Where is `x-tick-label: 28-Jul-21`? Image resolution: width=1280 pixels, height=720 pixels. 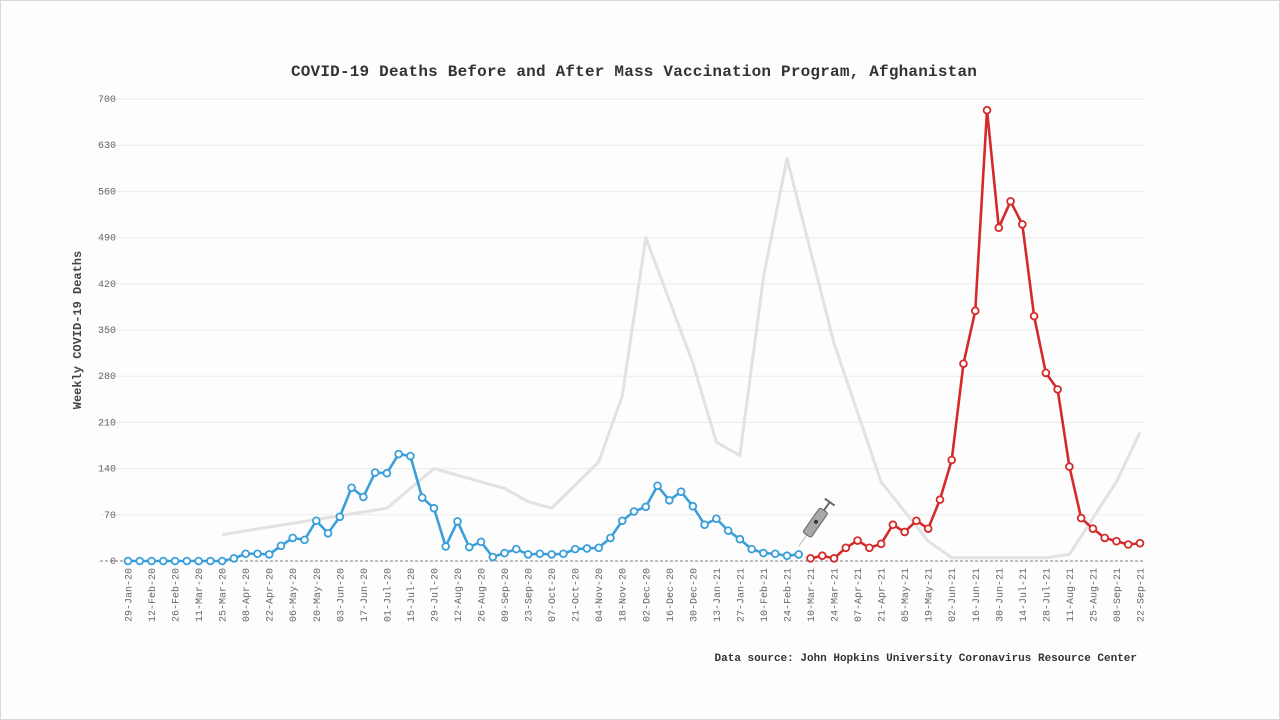 x-tick-label: 28-Jul-21 is located at coordinates (1047, 595).